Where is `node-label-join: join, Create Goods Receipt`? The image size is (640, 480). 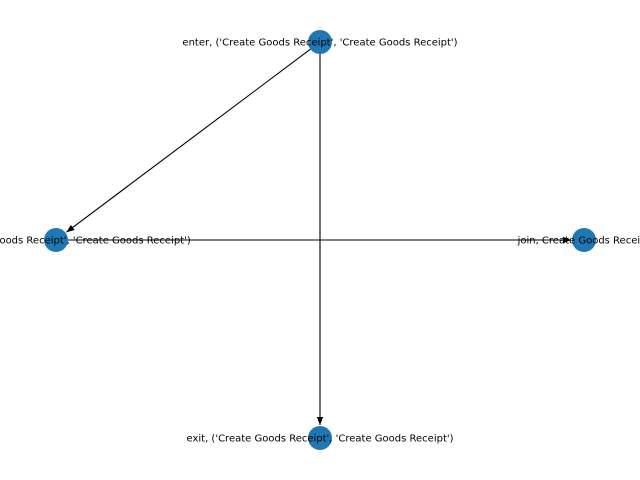 node-label-join: join, Create Goods Receipt is located at coordinates (578, 241).